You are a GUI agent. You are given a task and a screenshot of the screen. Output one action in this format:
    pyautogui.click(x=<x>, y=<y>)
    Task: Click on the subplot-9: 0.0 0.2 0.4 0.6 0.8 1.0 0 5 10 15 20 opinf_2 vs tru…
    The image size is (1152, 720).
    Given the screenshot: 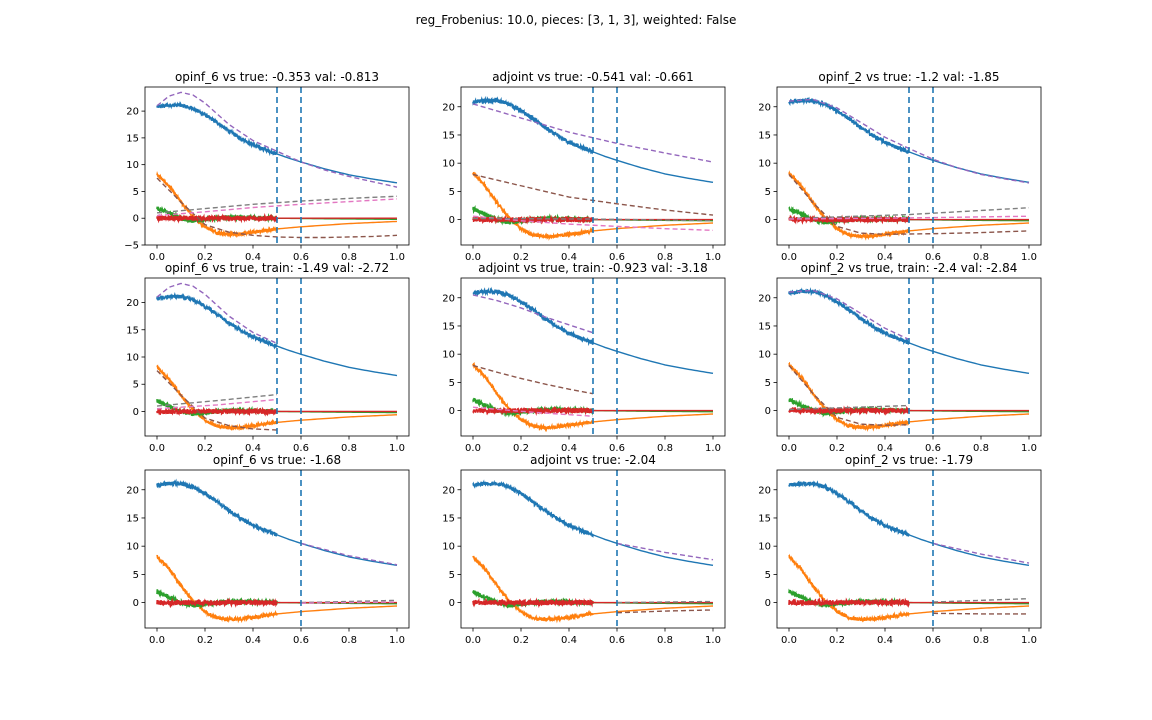 What is the action you would take?
    pyautogui.click(x=900, y=549)
    